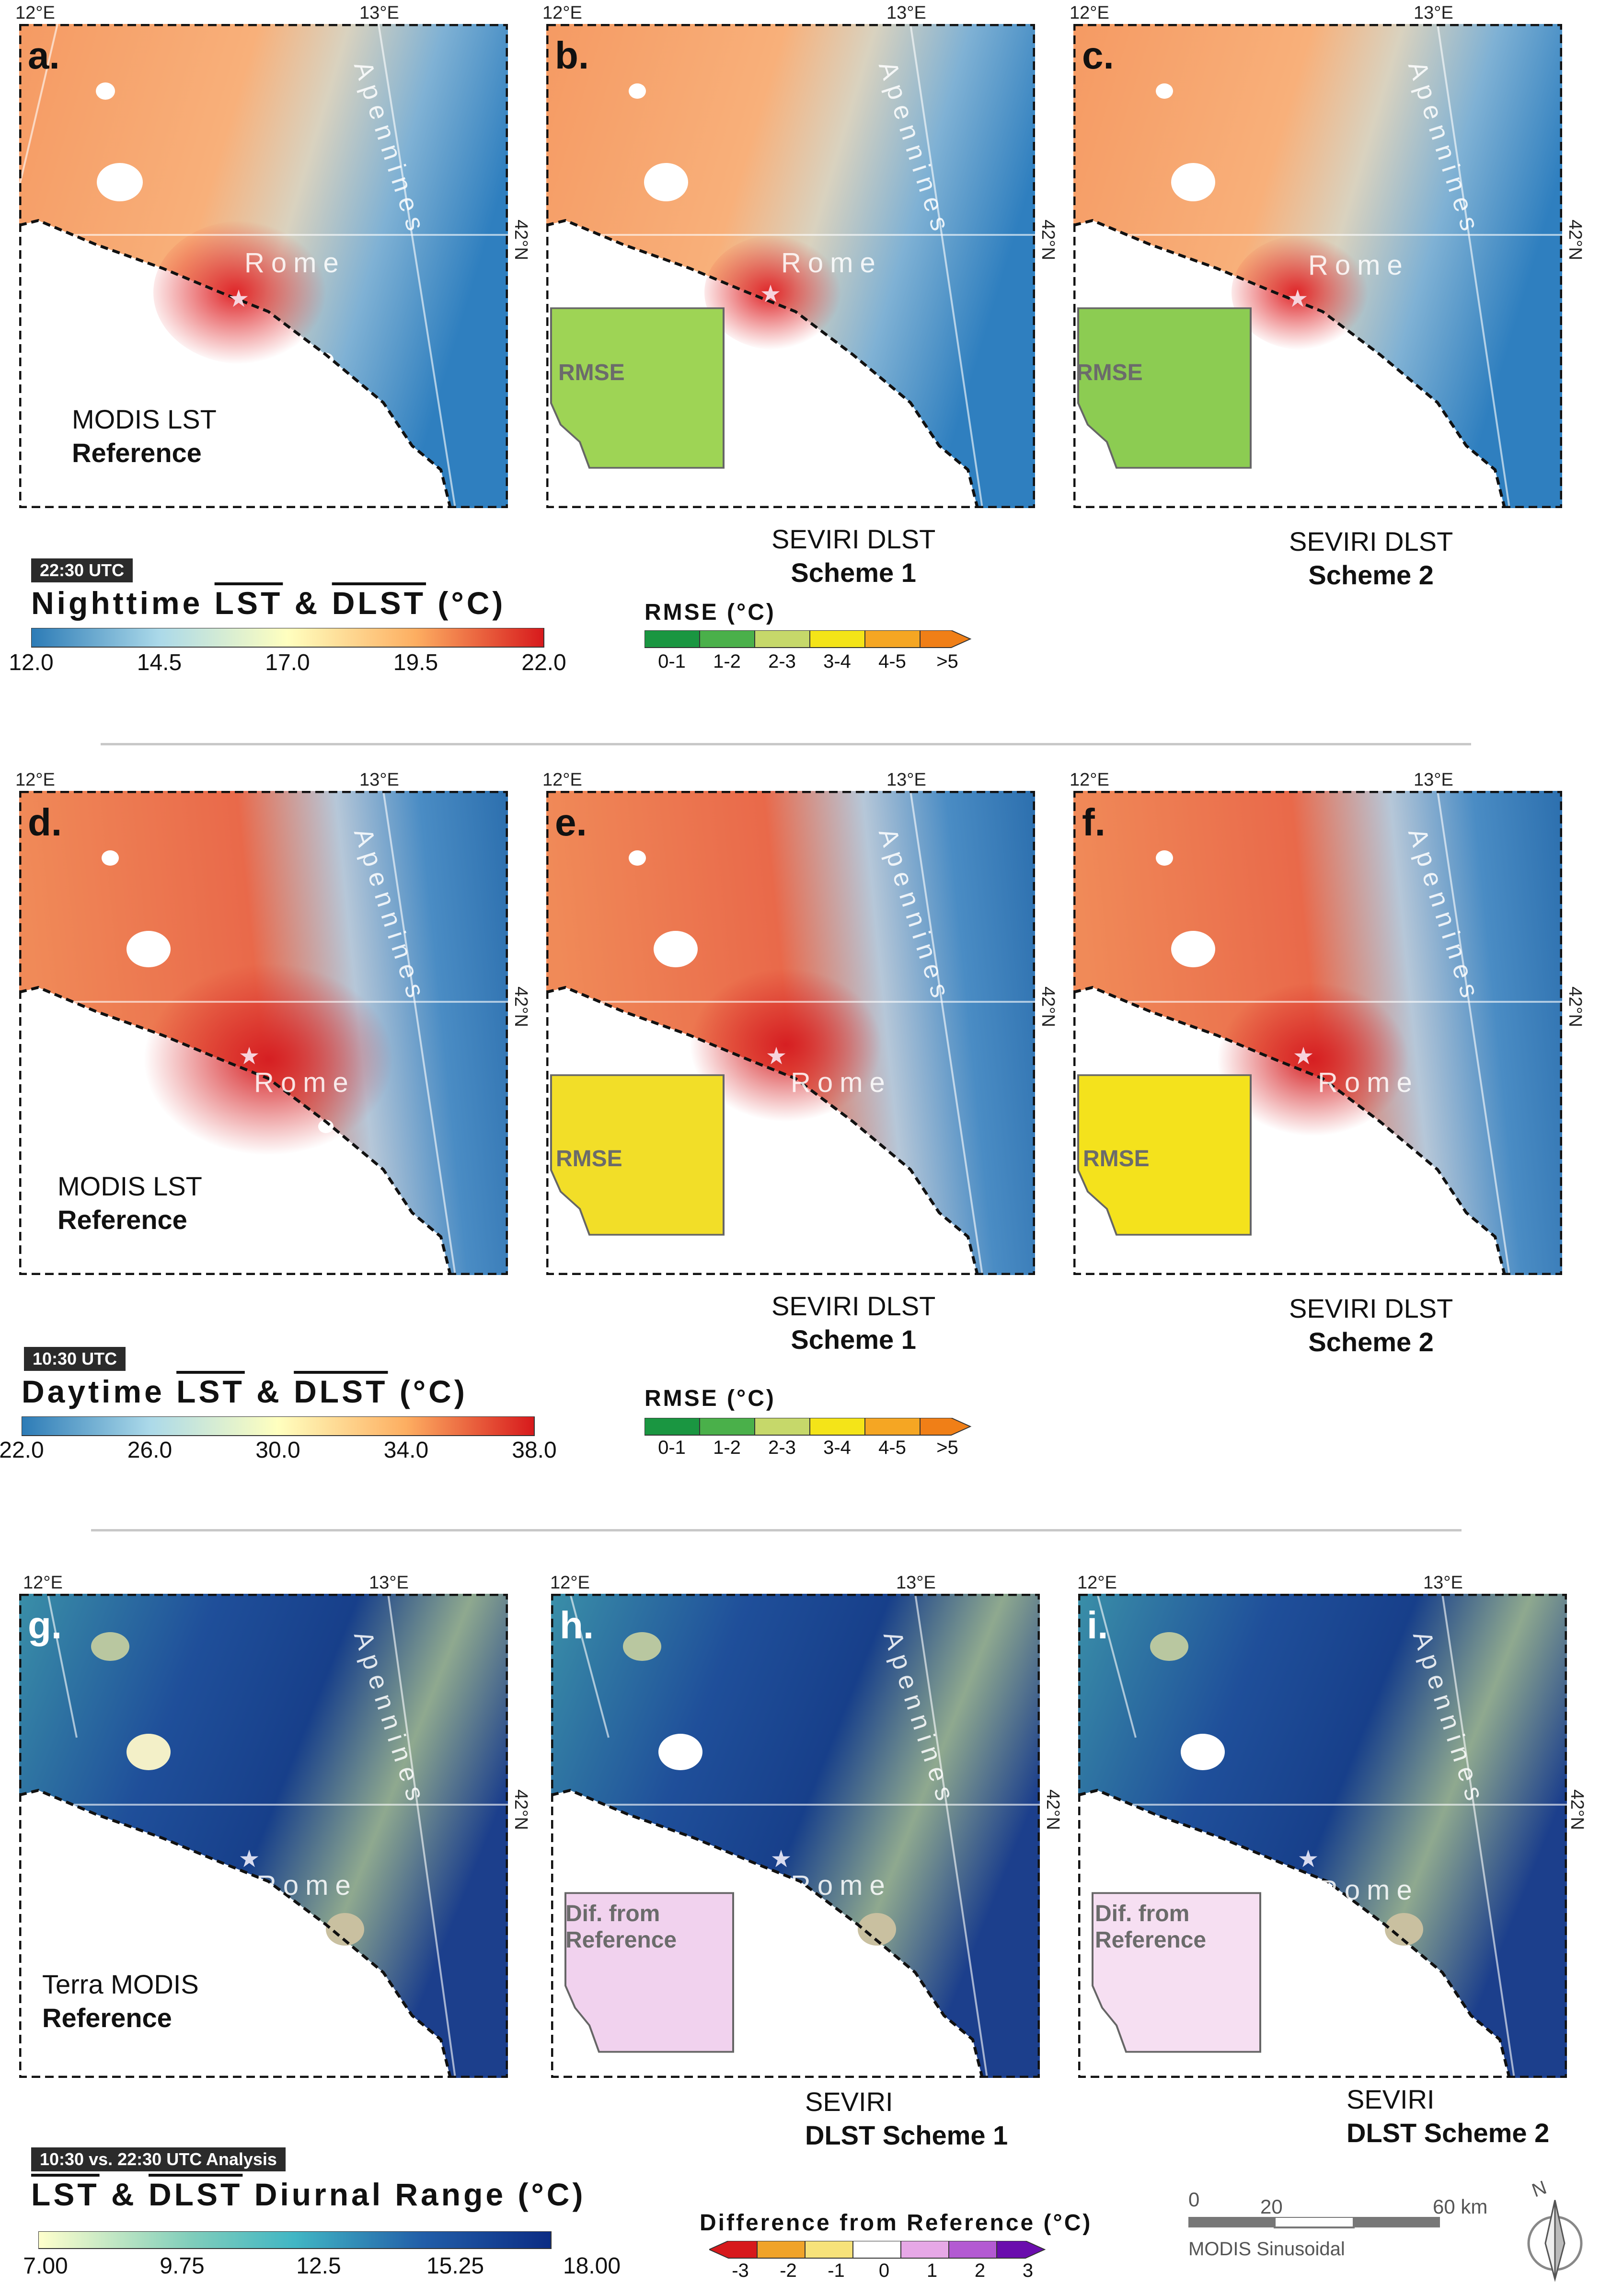 This screenshot has height=2296, width=1600. I want to click on tick-label: 17.0, so click(287, 662).